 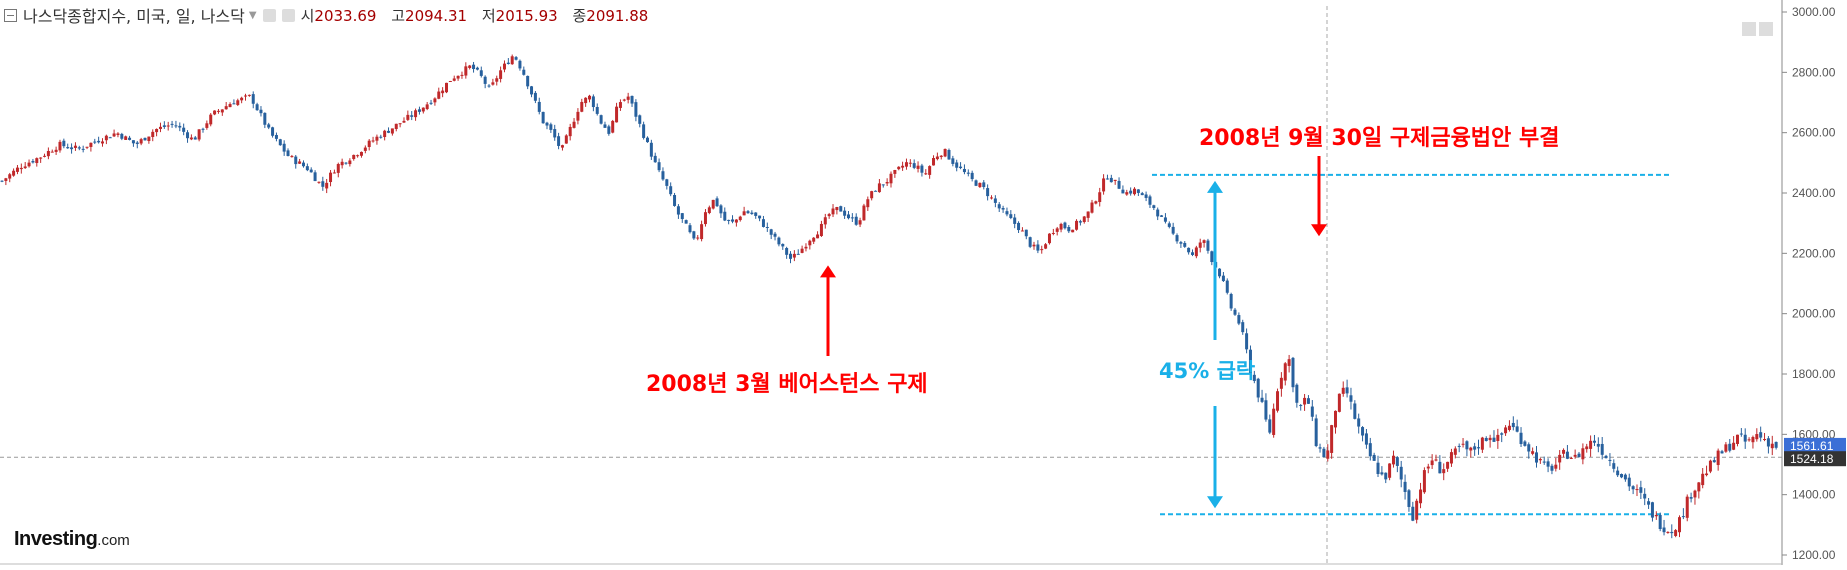 I want to click on chevron-down-icon: ▼, so click(x=252, y=15).